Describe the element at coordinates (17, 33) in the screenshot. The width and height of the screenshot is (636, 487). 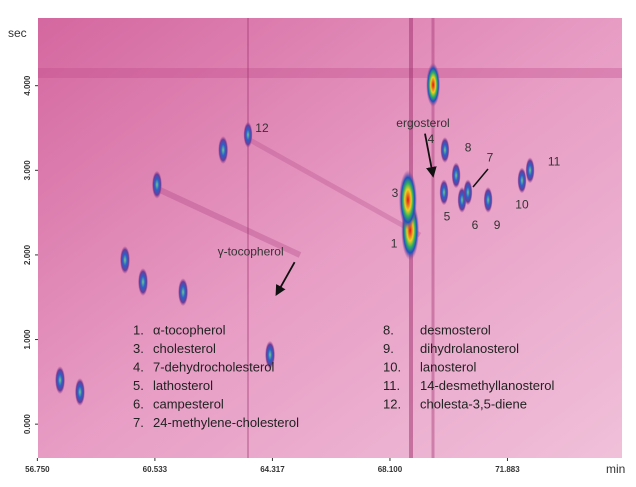
I see `y-axis-label: sec` at that location.